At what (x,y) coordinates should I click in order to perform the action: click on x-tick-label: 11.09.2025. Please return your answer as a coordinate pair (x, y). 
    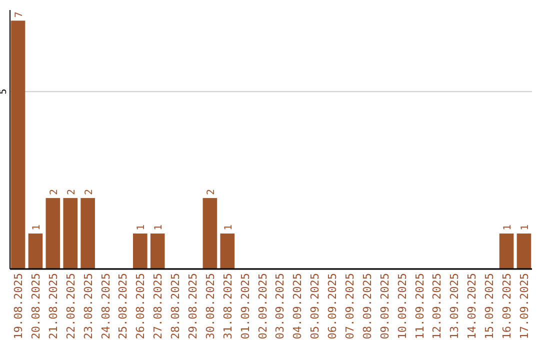
    Looking at the image, I should click on (419, 306).